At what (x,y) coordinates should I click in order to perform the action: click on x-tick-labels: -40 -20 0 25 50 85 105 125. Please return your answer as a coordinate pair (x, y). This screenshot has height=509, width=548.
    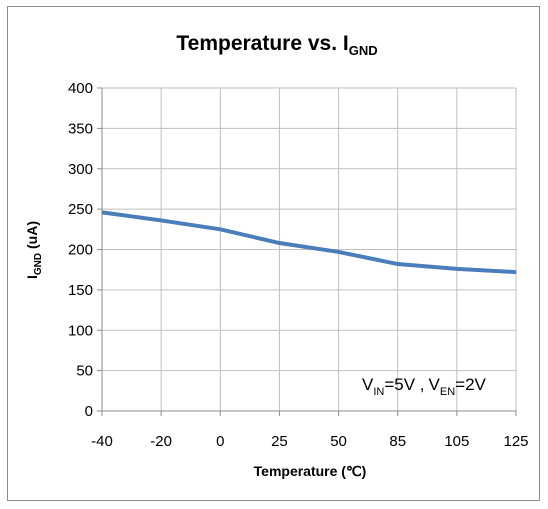
    Looking at the image, I should click on (309, 441).